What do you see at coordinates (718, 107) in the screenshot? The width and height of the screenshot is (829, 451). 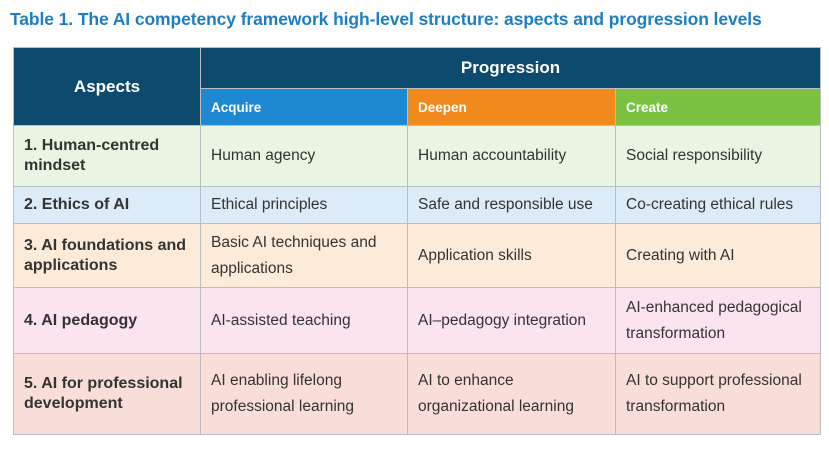 I see `level-header-create: Create` at bounding box center [718, 107].